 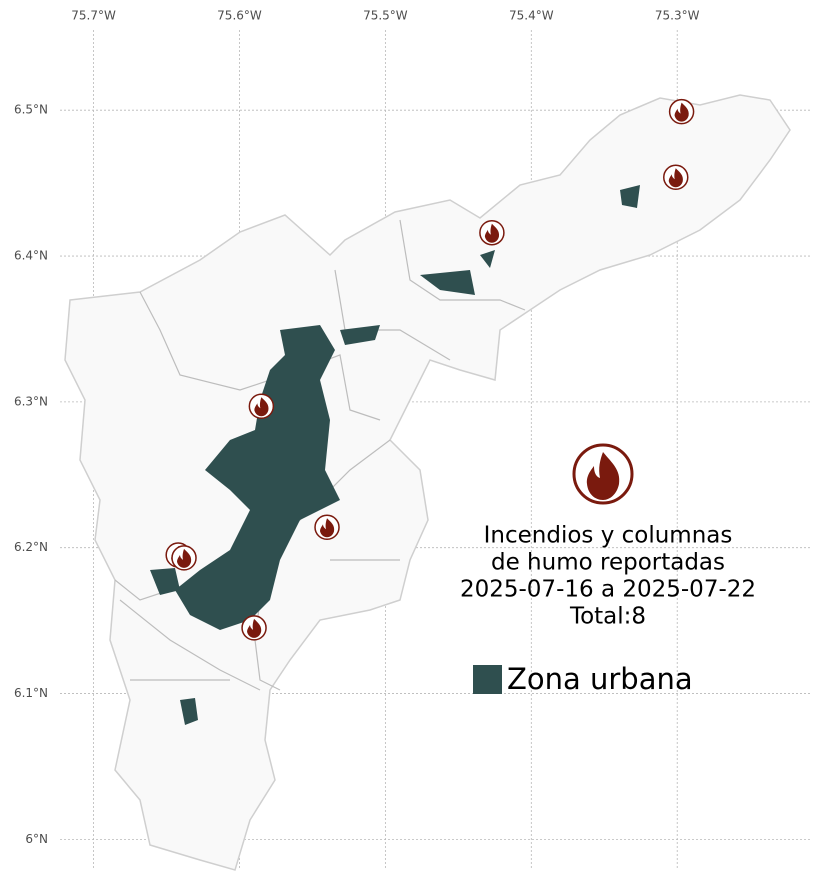 I want to click on legend-key, so click(x=487, y=679).